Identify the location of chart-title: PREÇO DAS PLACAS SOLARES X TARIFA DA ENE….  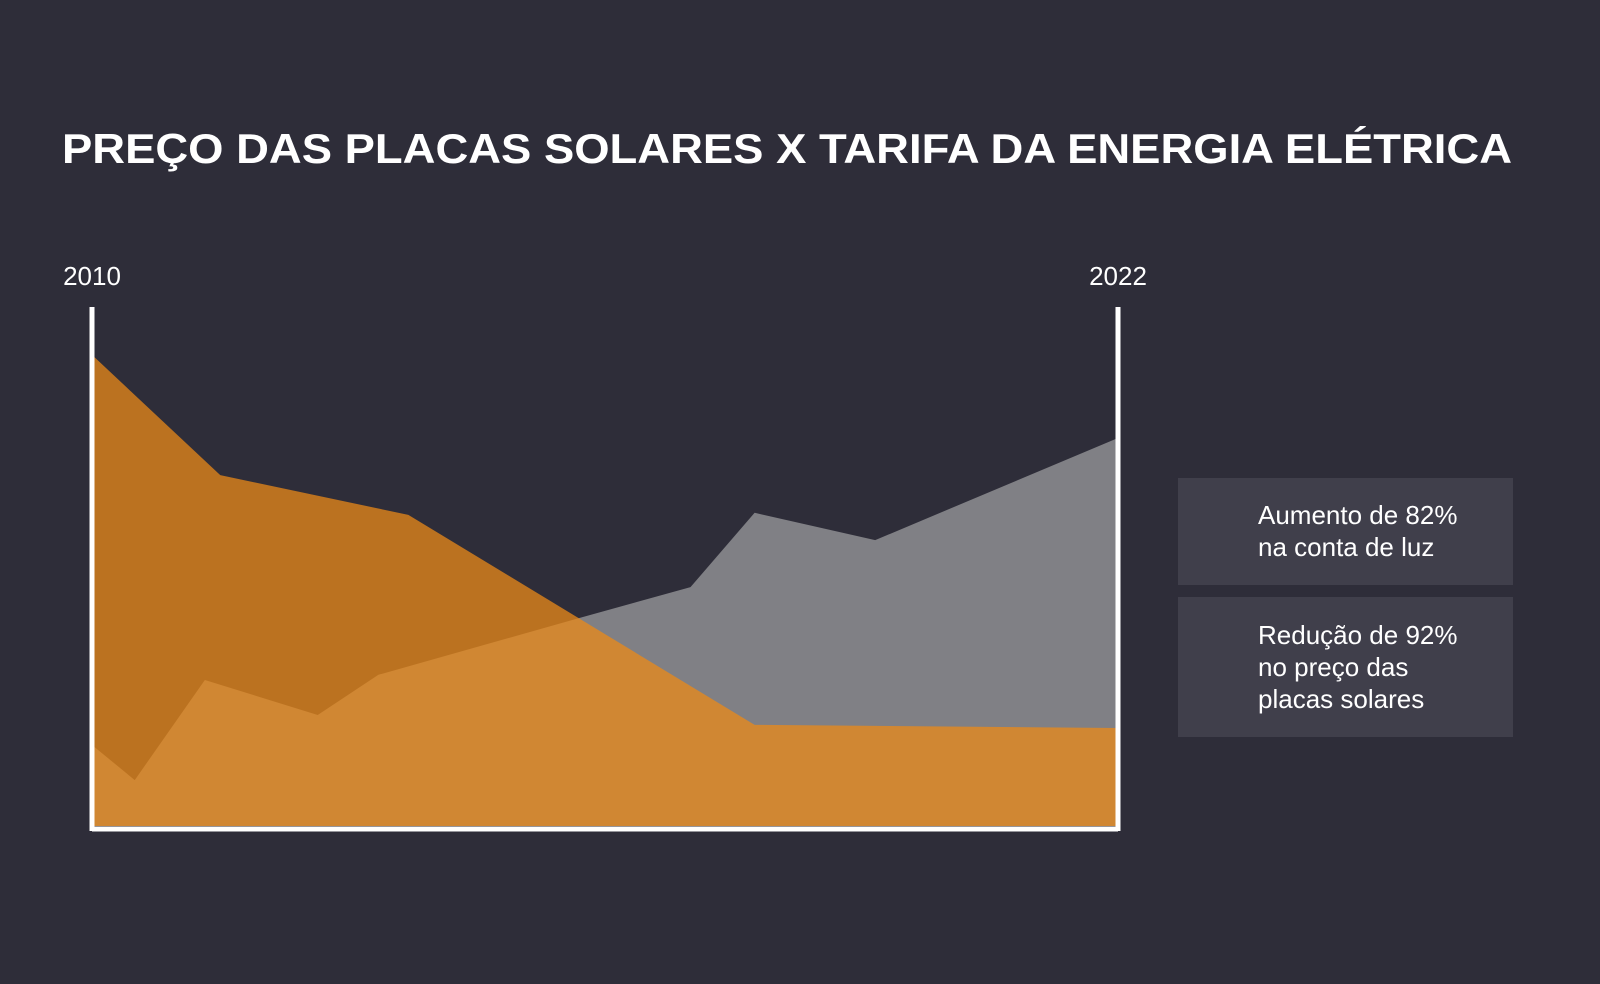
(787, 148).